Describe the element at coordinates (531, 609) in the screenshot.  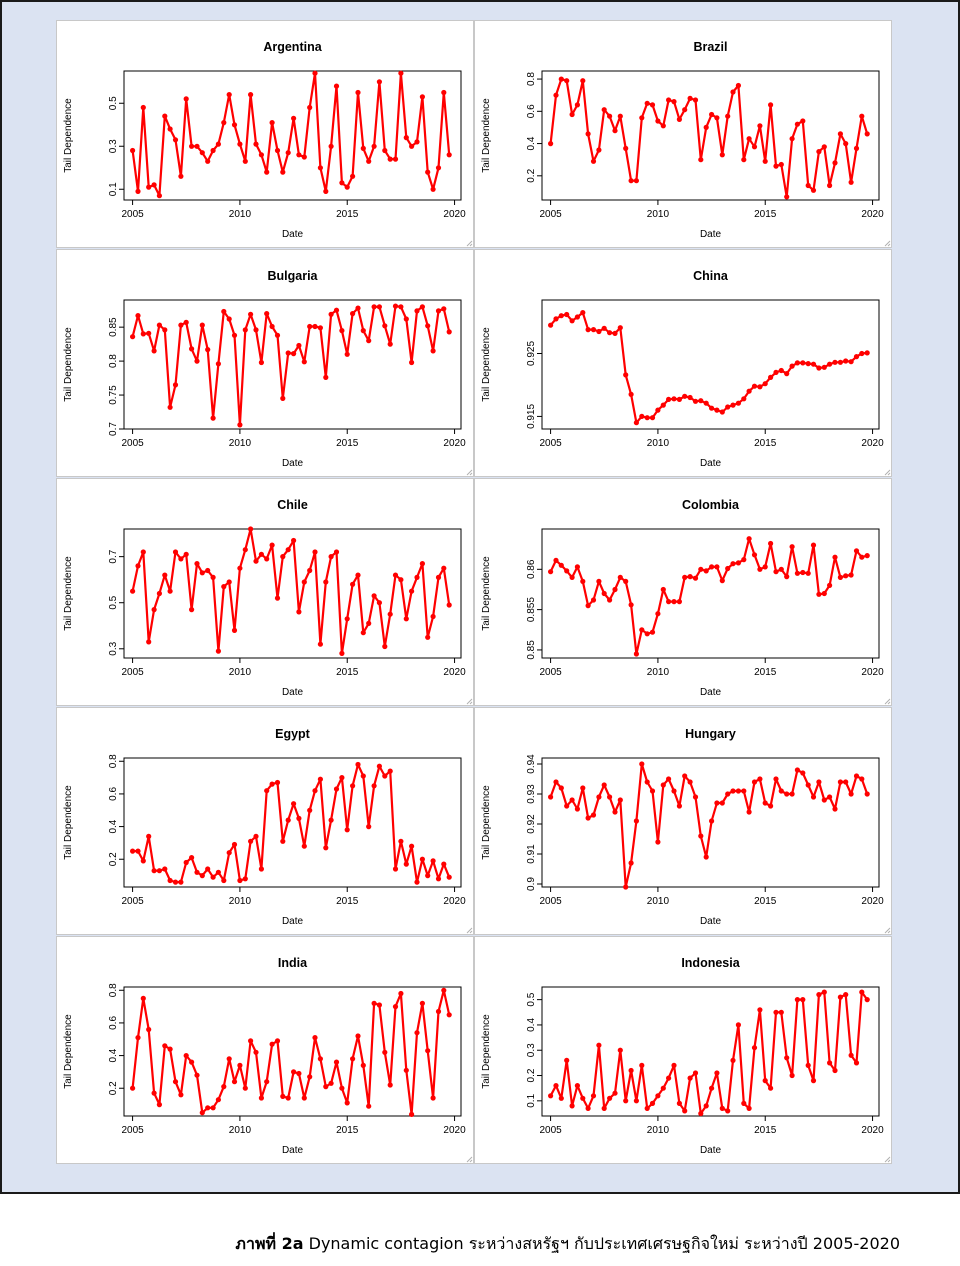
I see `y-tick-label: 0.855` at that location.